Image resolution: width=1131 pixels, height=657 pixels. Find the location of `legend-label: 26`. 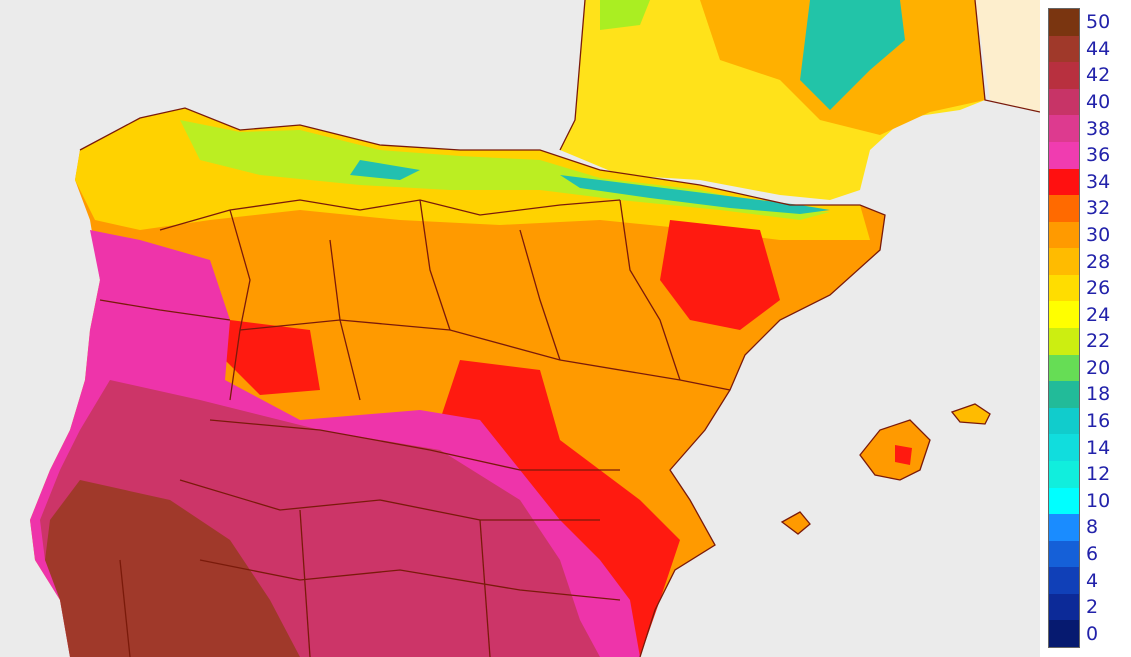

legend-label: 26 is located at coordinates (1098, 288).